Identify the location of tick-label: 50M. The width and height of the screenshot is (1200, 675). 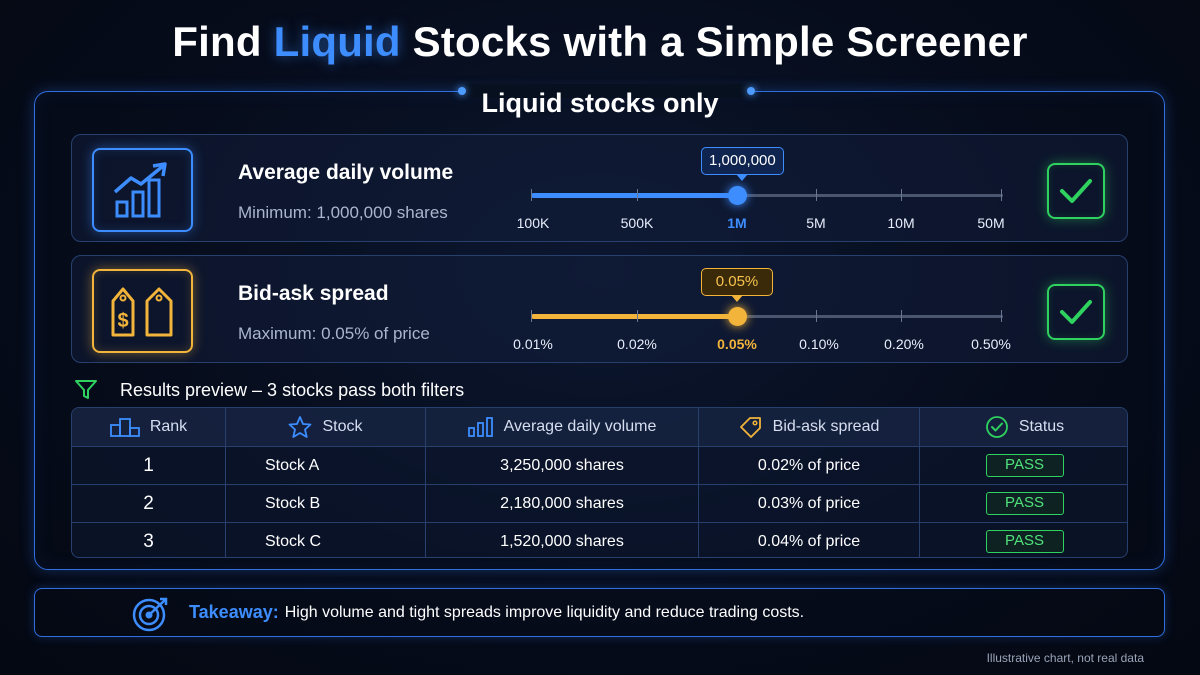
(991, 223).